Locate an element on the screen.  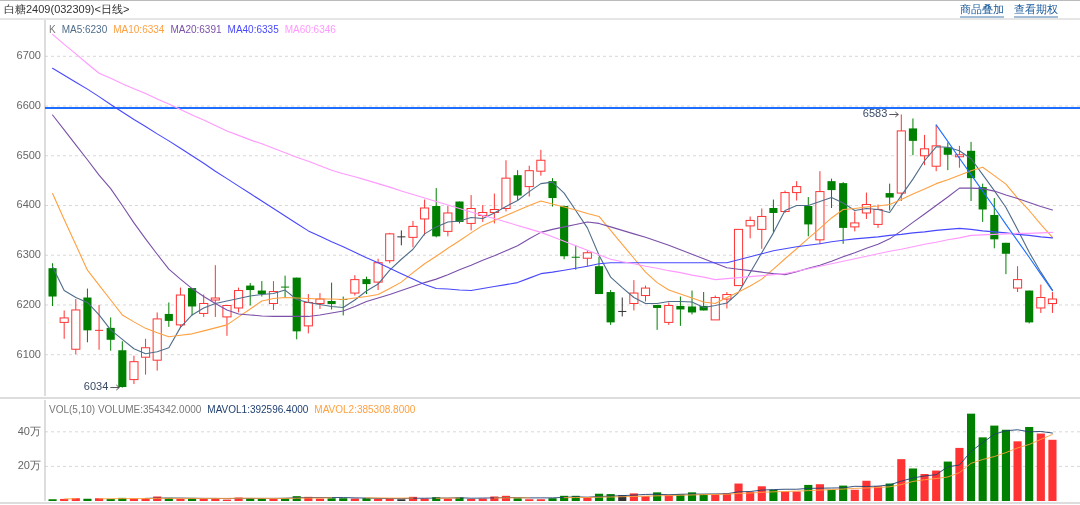
annotation: 6034 is located at coordinates (96, 386).